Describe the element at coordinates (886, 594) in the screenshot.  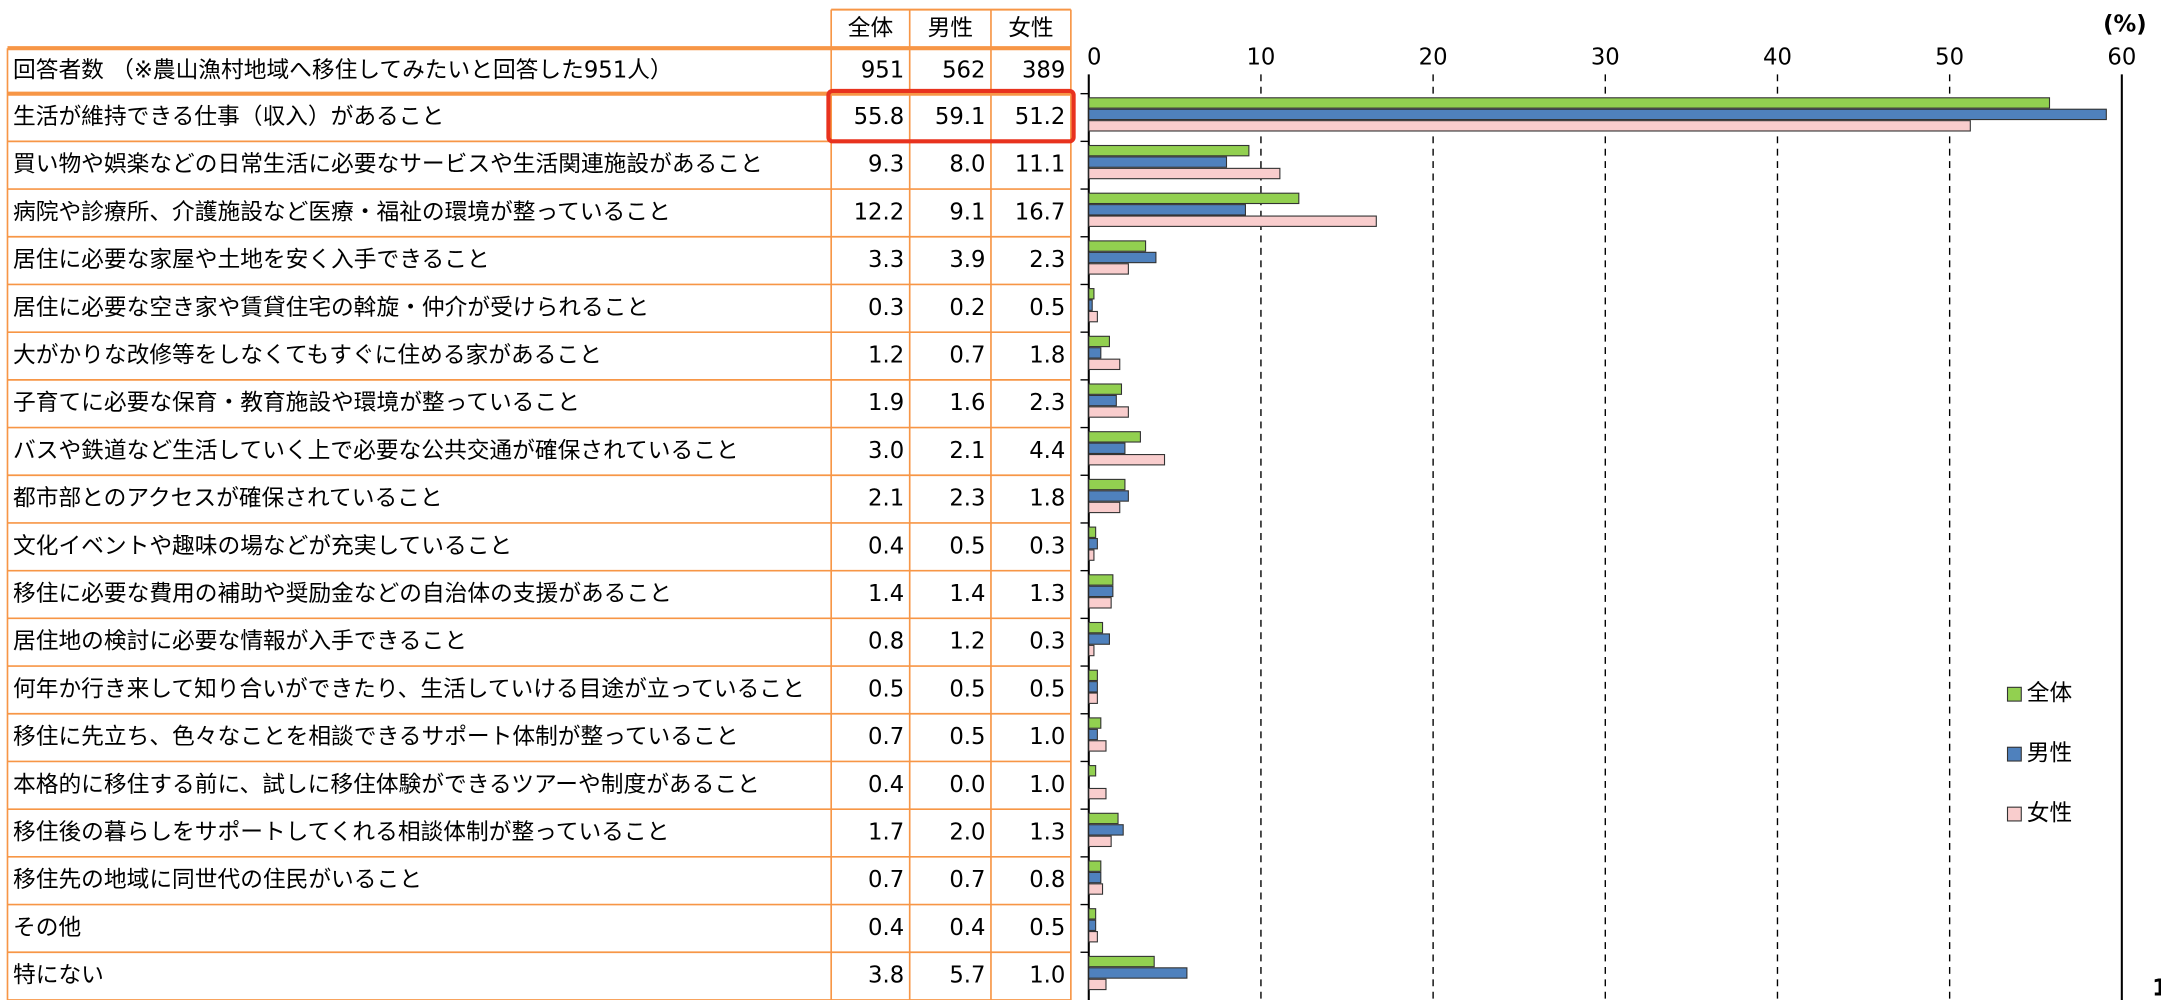
I see `value-cell: 1.4` at that location.